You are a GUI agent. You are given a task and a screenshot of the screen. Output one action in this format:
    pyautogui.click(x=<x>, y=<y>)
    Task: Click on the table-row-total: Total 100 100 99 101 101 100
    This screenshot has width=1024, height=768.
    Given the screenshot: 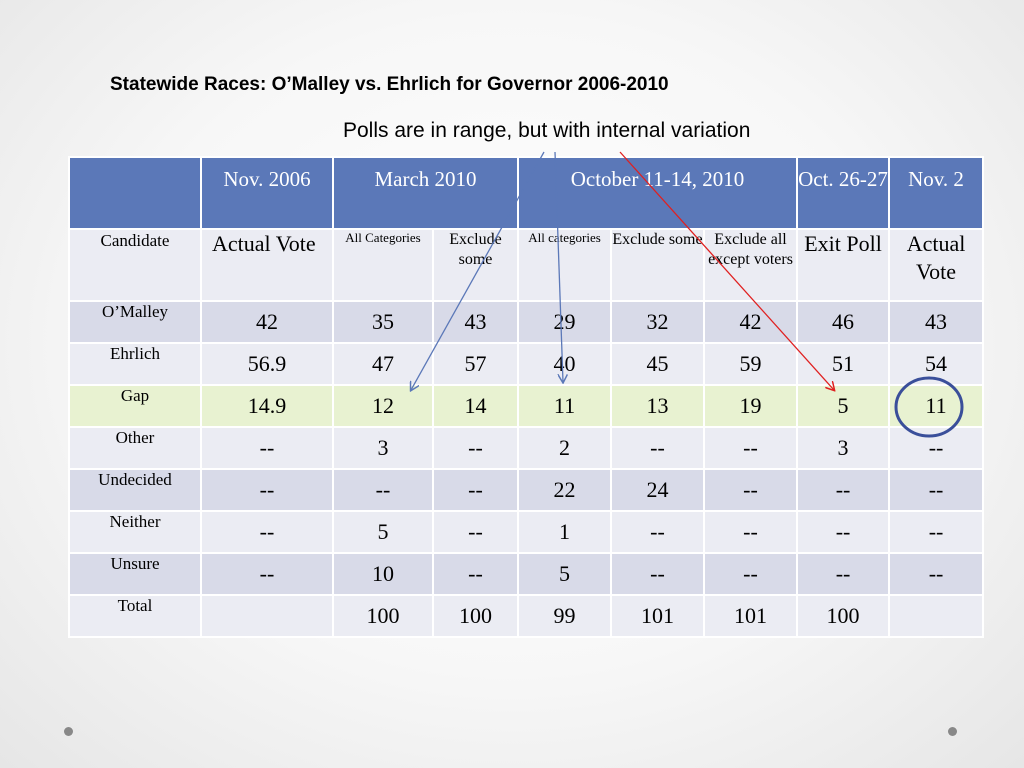 What is the action you would take?
    pyautogui.click(x=526, y=616)
    